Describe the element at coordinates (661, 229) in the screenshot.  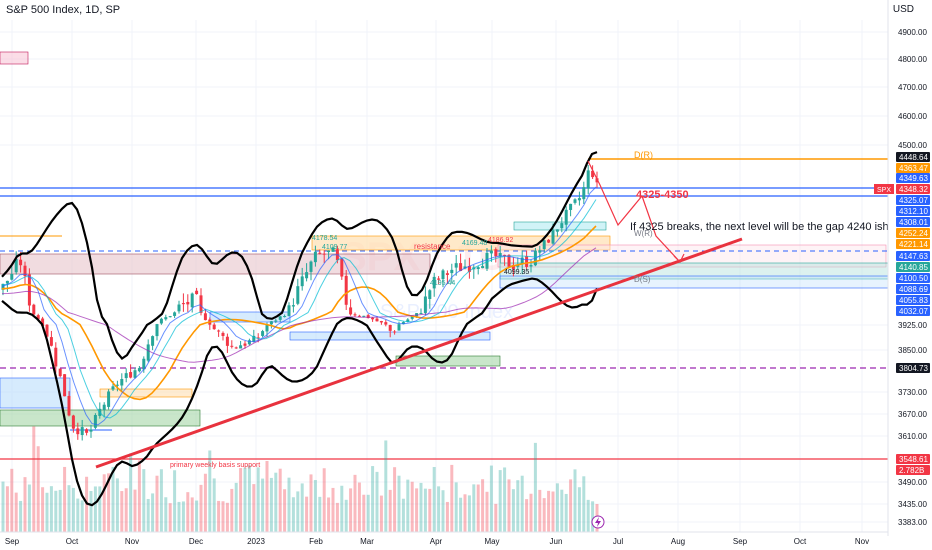
I see `projection-path-b` at that location.